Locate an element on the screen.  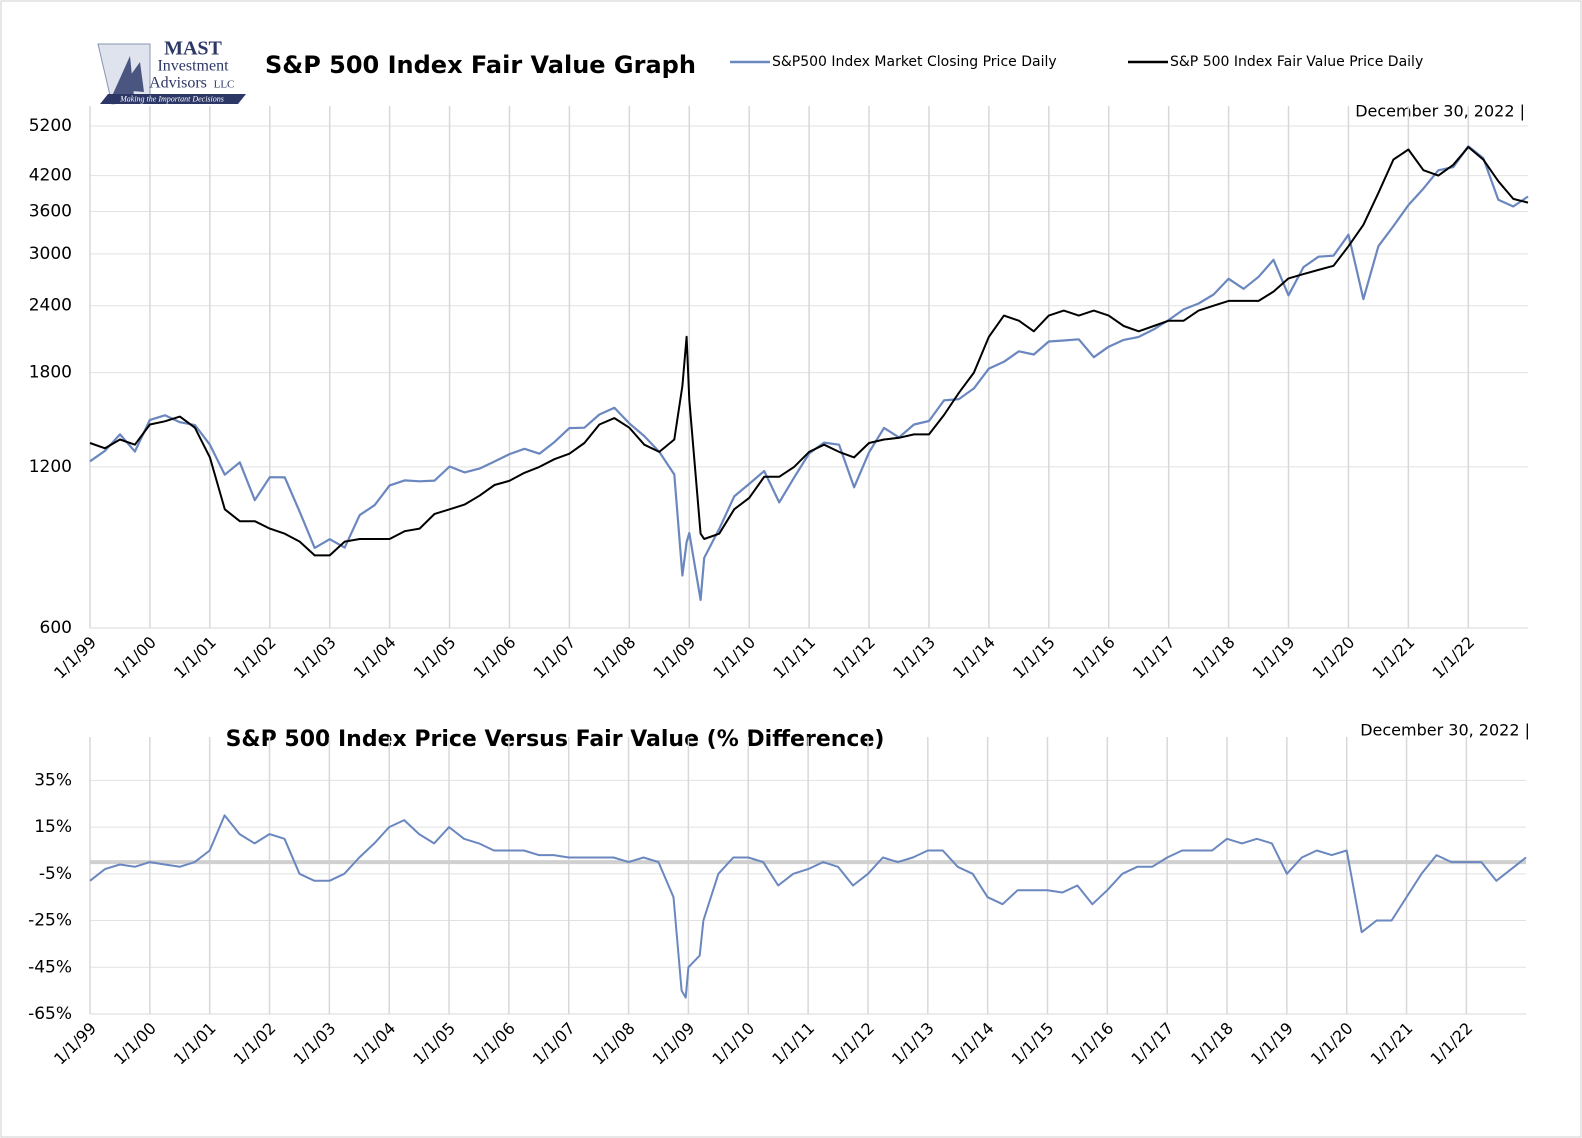
logo-suffix: LLC is located at coordinates (224, 85).